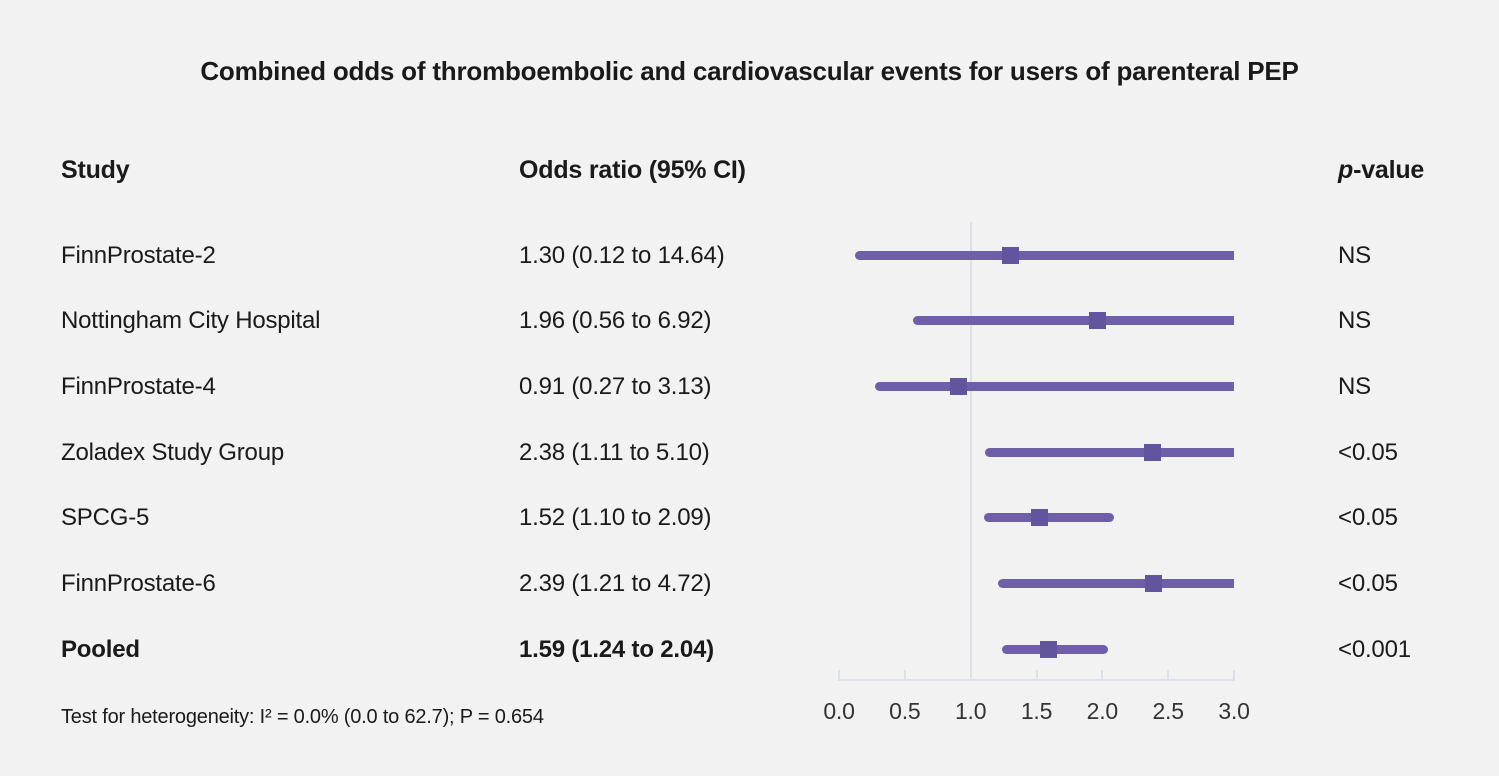 Image resolution: width=1499 pixels, height=776 pixels. I want to click on axis-tick-label: 3.0, so click(1234, 711).